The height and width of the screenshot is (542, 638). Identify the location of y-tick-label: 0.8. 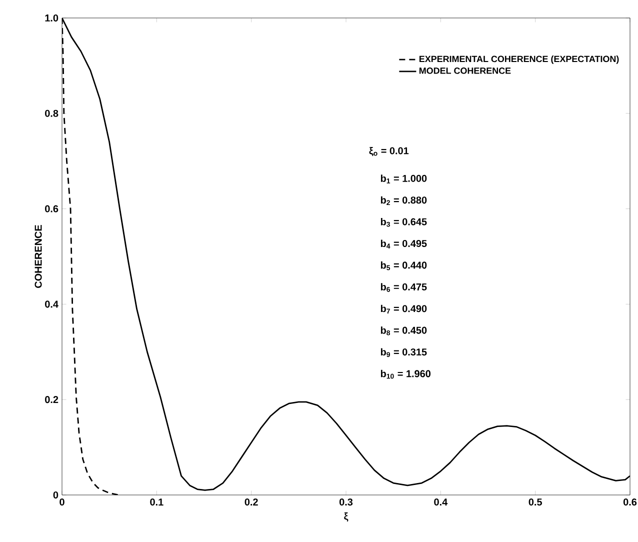
(51, 113).